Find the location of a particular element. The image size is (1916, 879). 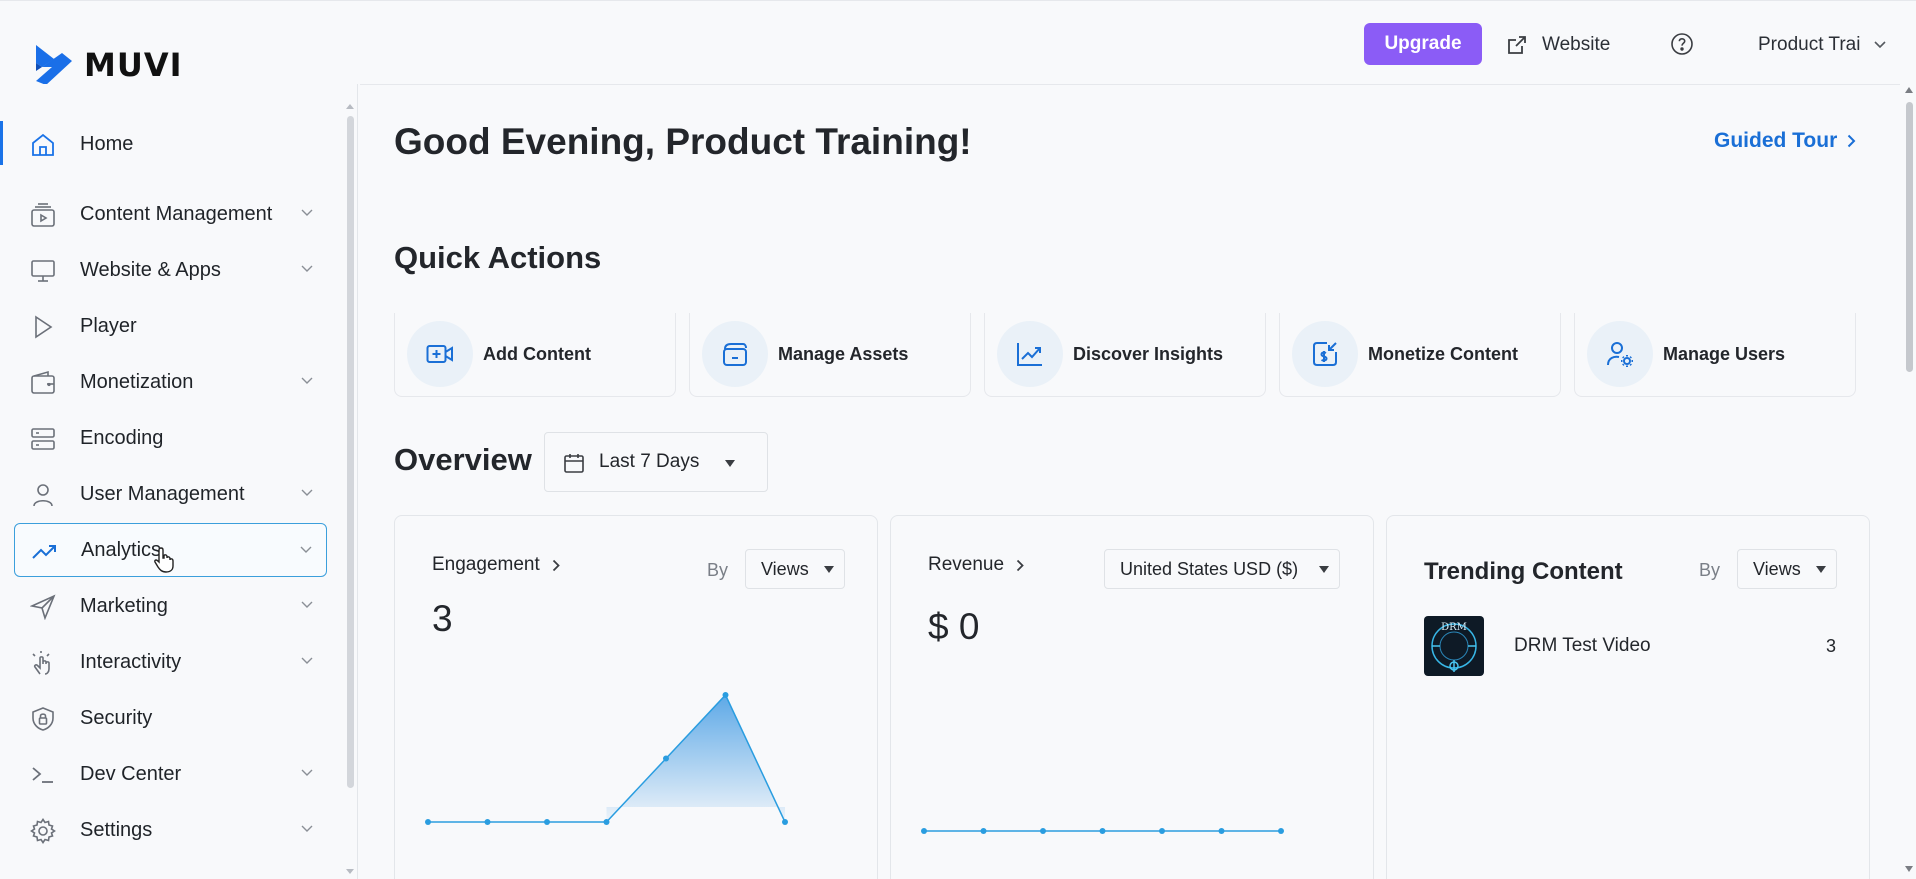

user-gear-icon is located at coordinates (1620, 354).